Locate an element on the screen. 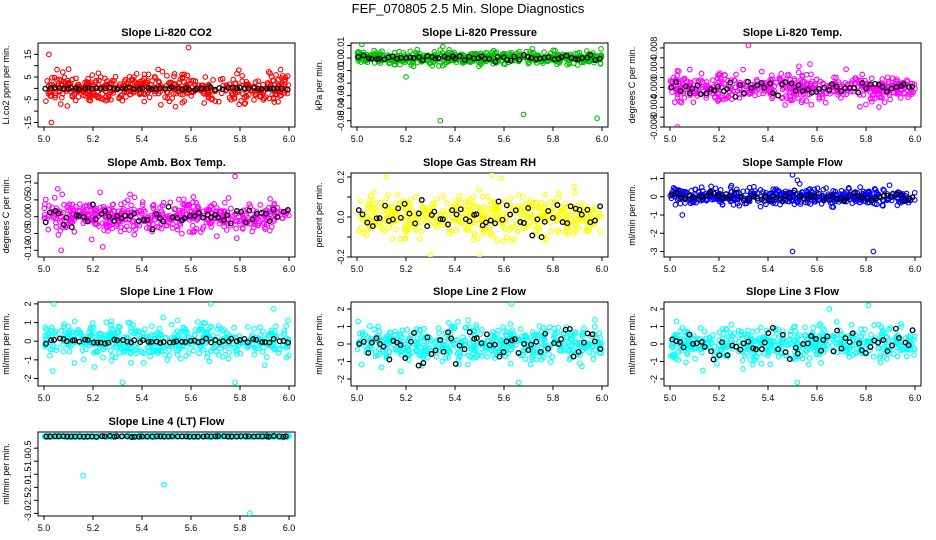 This screenshot has height=540, width=936. panel-title: Slope Line 1 Flow is located at coordinates (166, 292).